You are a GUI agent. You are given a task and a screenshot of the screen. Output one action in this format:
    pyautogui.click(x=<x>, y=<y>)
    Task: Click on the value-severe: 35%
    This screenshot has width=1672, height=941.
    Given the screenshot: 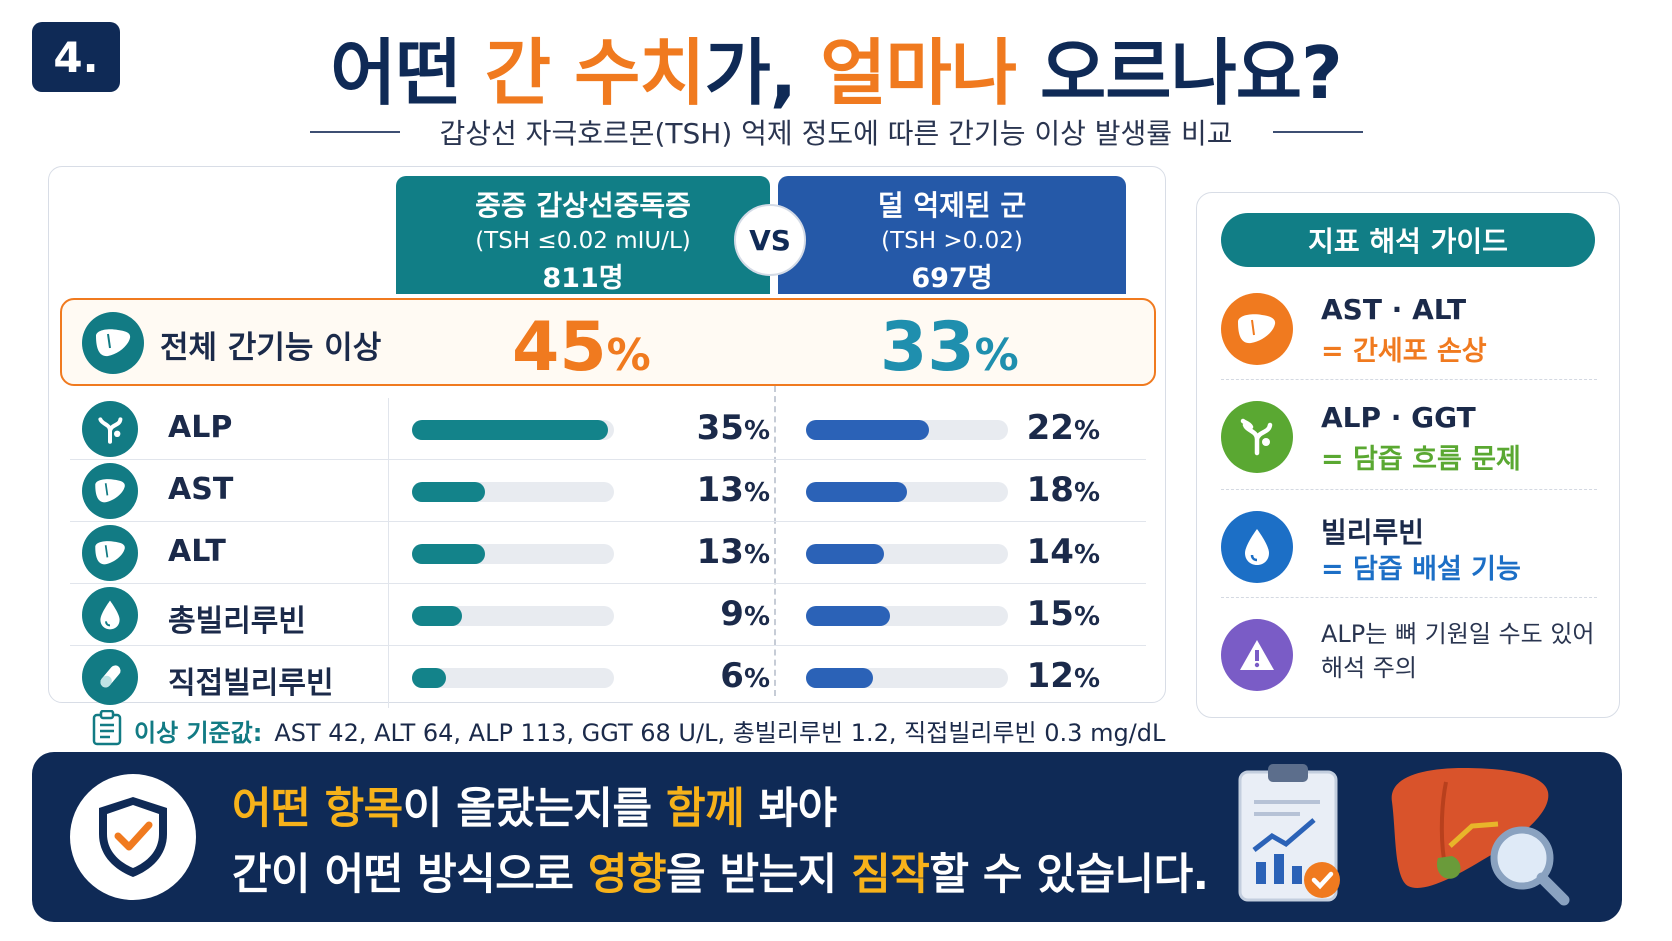 What is the action you would take?
    pyautogui.click(x=733, y=428)
    